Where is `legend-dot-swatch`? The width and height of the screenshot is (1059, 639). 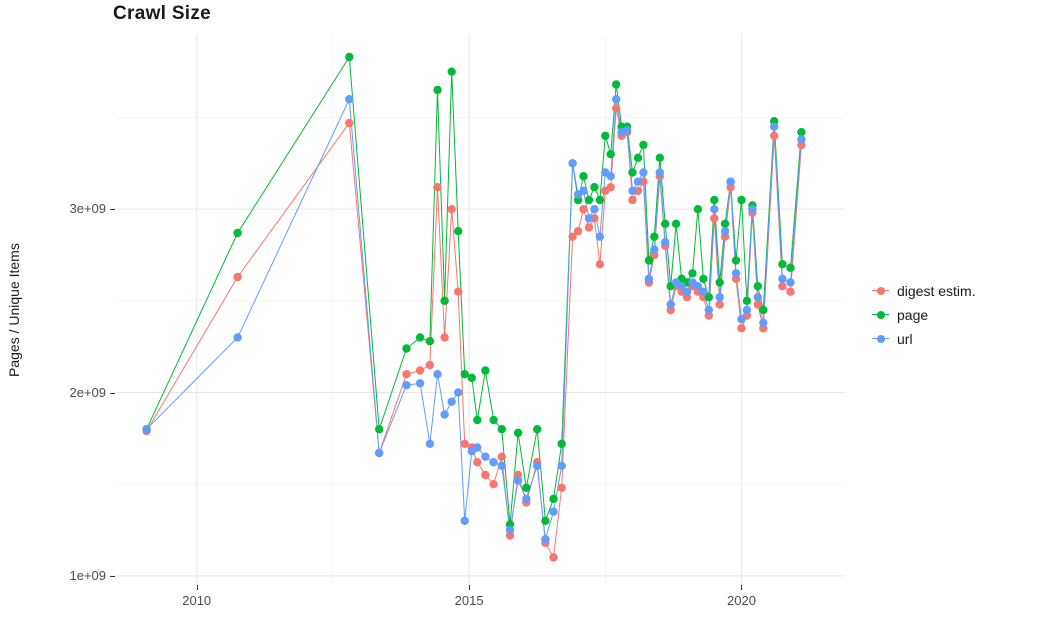 legend-dot-swatch is located at coordinates (880, 338).